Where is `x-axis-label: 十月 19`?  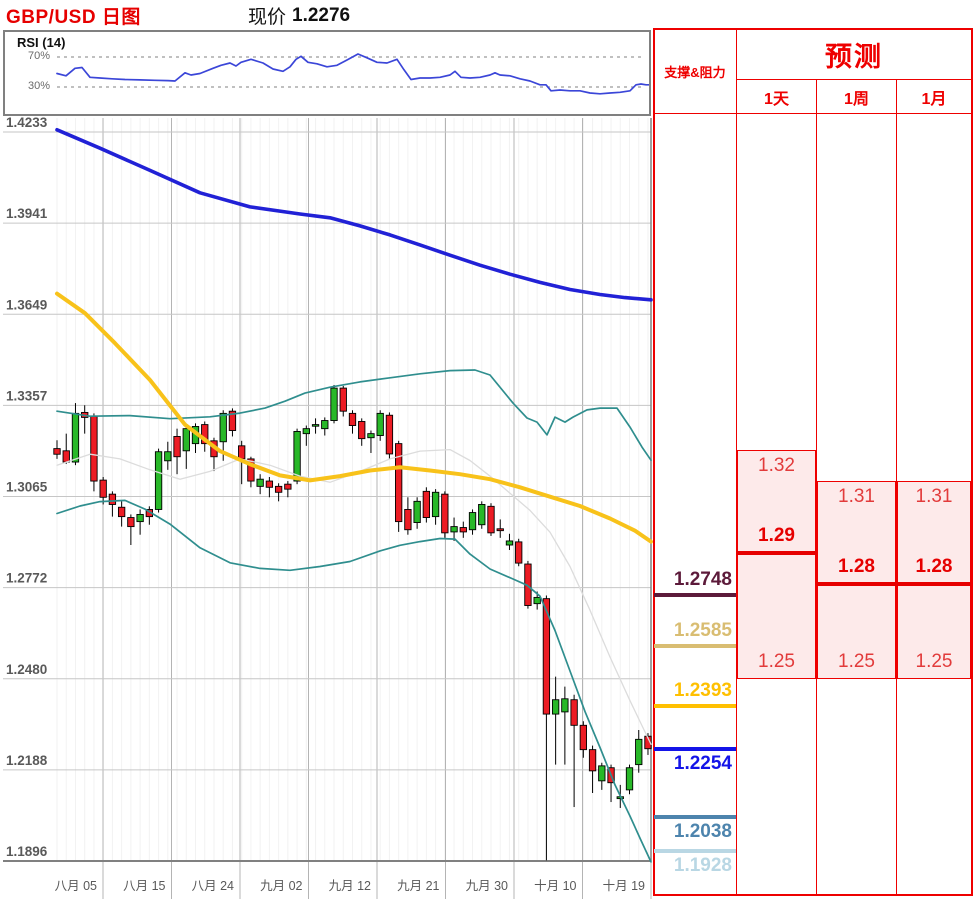
x-axis-label: 十月 19 is located at coordinates (624, 886).